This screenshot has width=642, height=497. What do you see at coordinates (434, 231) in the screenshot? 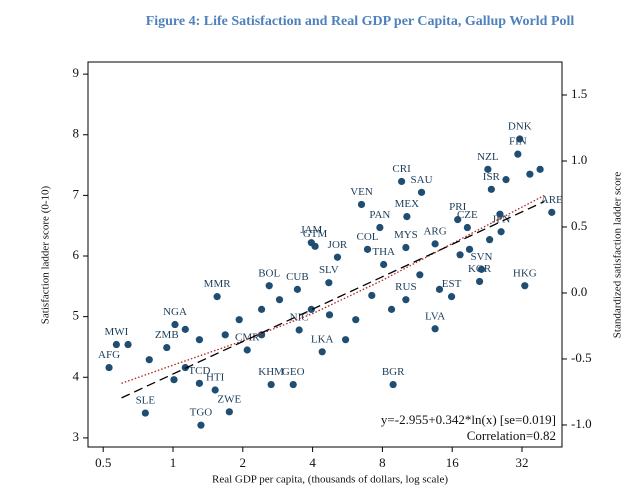
I see `point-label: ARG` at bounding box center [434, 231].